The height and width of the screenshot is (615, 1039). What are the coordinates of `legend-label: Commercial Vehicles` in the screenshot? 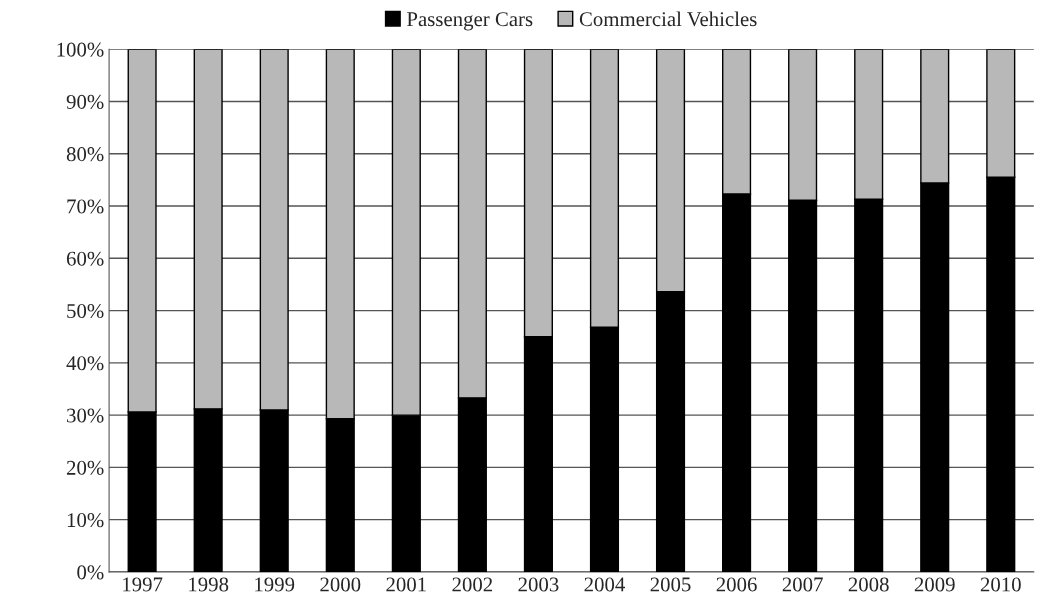 It's located at (668, 19).